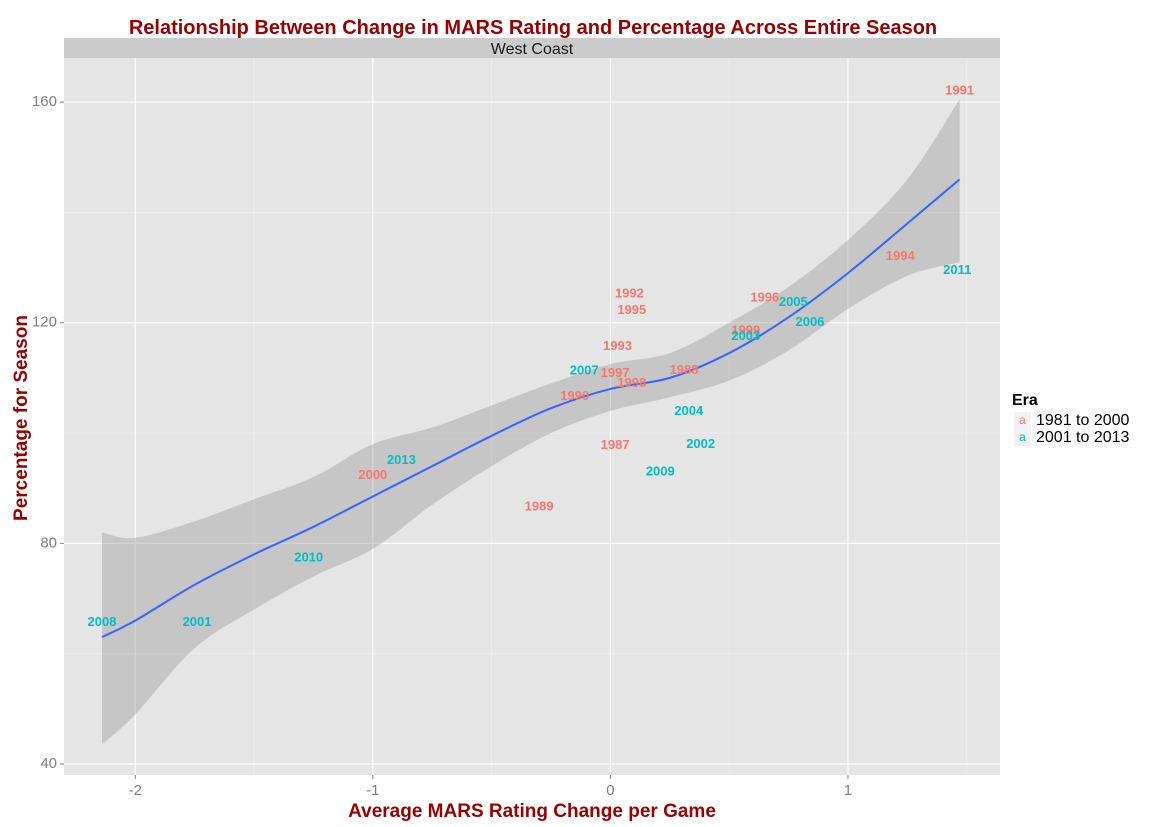 The image size is (1169, 827). What do you see at coordinates (44, 101) in the screenshot?
I see `y-tick-label: 160` at bounding box center [44, 101].